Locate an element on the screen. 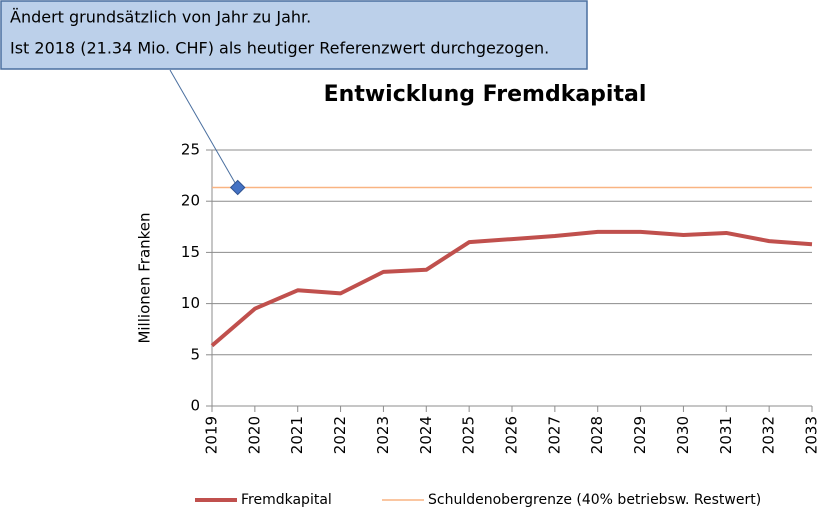 The width and height of the screenshot is (822, 514). x-tick-label: 2022 is located at coordinates (340, 435).